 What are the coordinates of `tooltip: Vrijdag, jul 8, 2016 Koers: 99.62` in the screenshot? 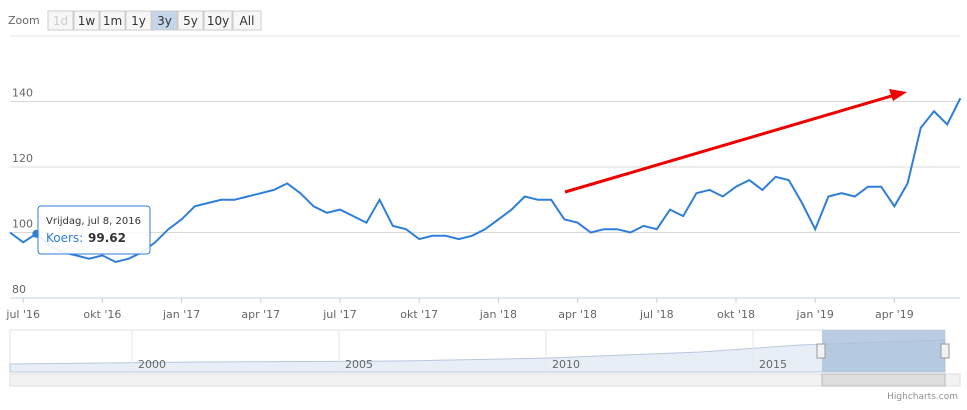 It's located at (94, 230).